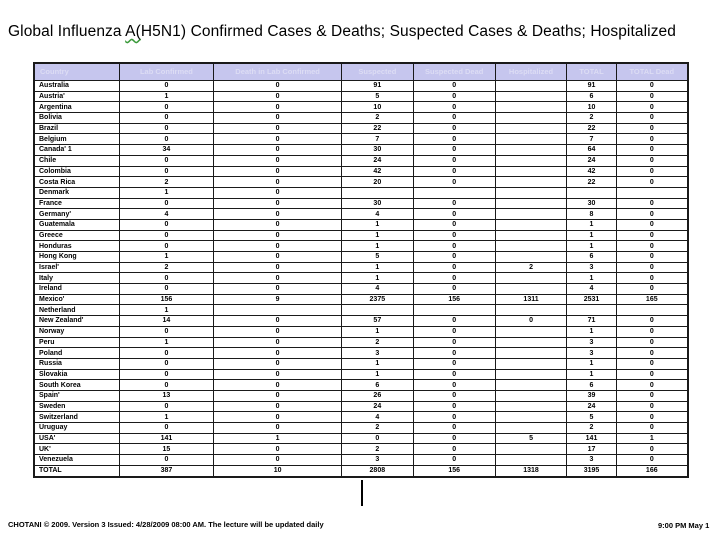 The height and width of the screenshot is (540, 720). Describe the element at coordinates (76, 321) in the screenshot. I see `country-cell: New Zealand'` at that location.